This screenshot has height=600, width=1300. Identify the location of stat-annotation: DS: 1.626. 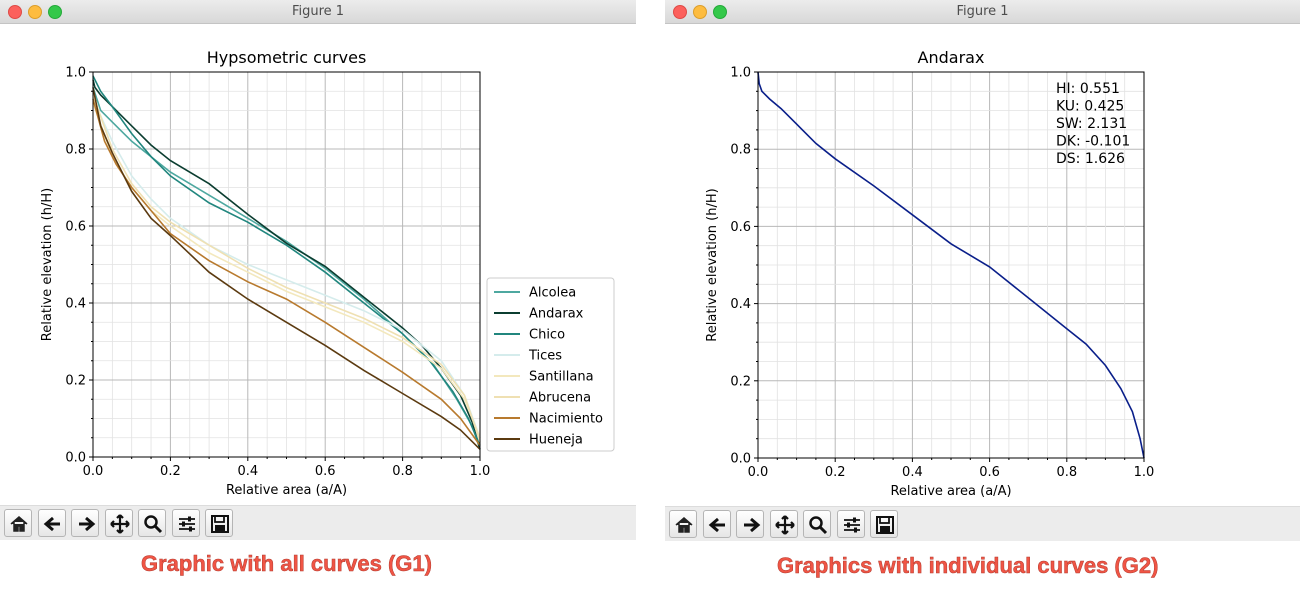
(1090, 159).